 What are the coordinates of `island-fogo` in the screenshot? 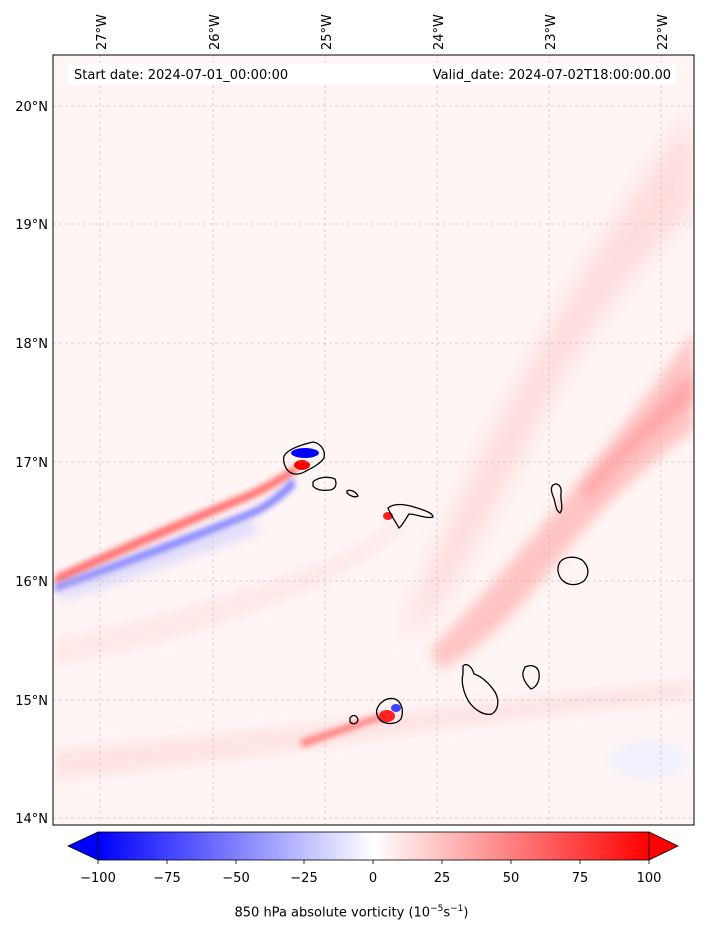 It's located at (389, 711).